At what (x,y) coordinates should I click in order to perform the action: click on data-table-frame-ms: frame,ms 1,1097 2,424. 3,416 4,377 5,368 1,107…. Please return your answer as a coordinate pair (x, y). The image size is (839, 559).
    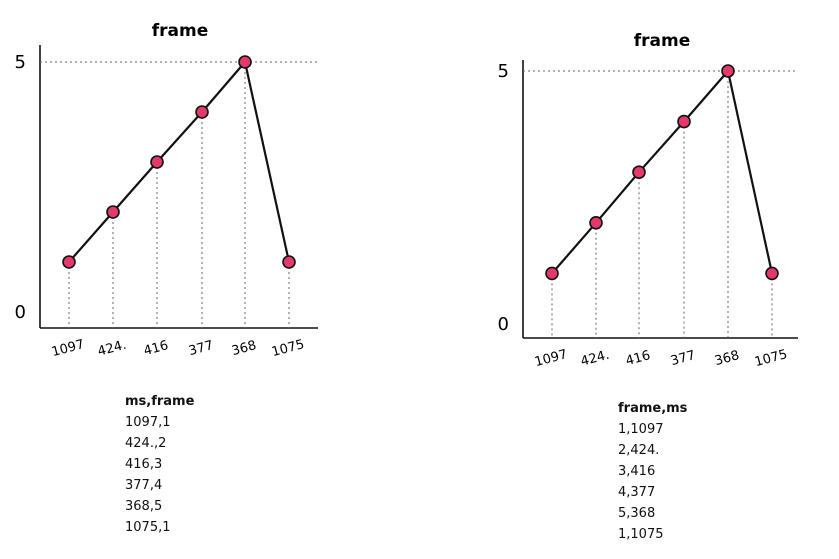
    Looking at the image, I should click on (652, 471).